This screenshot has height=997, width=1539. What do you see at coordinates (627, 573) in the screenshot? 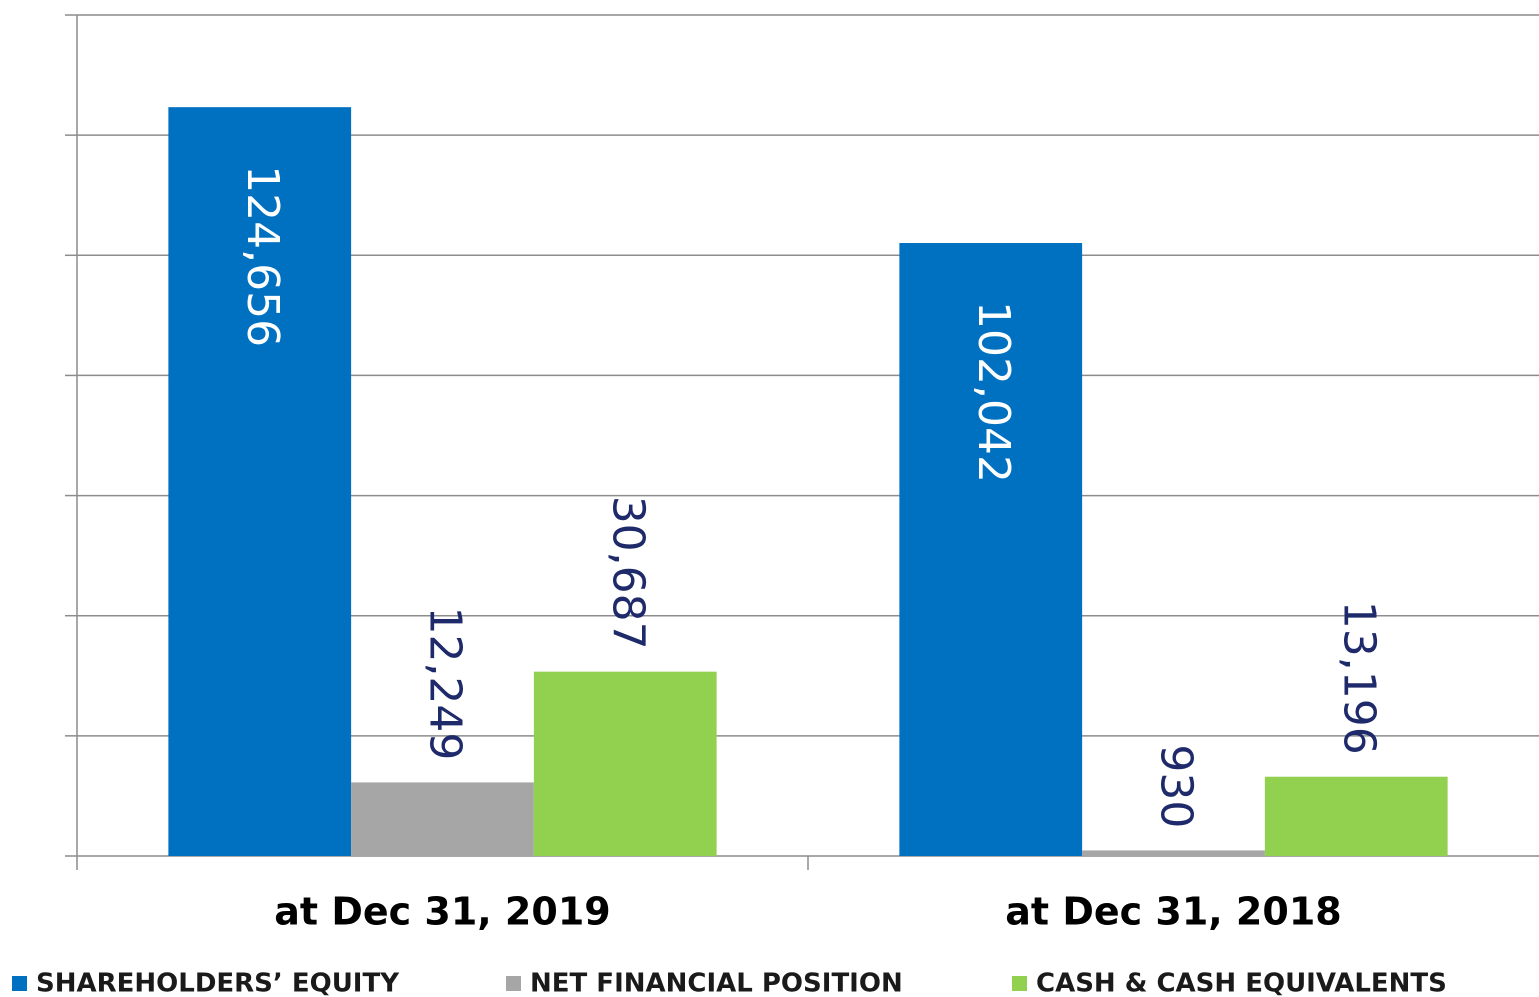
I see `value-label: 30,687` at bounding box center [627, 573].